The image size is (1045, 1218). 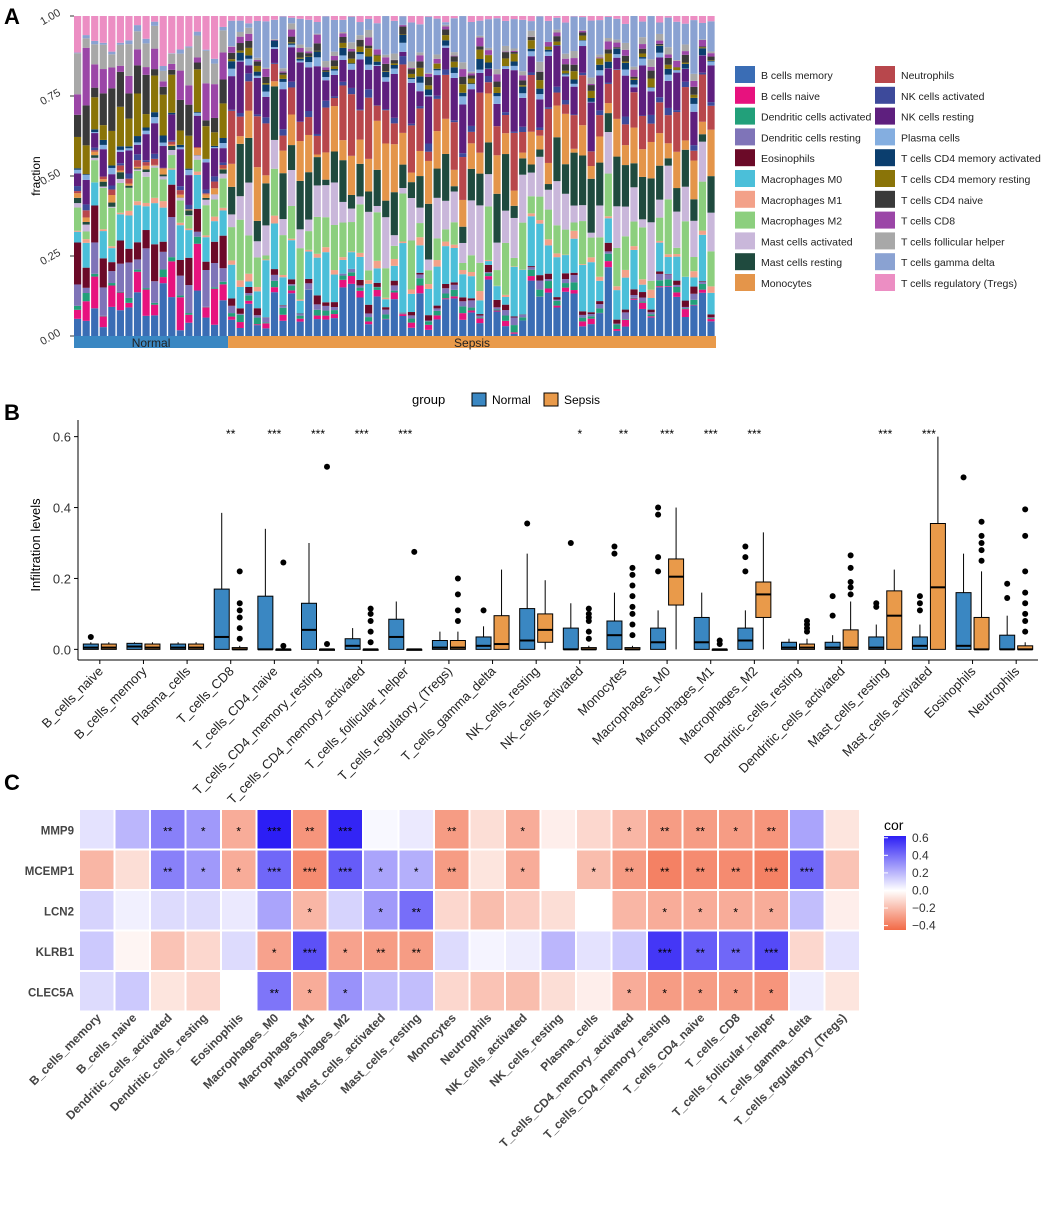 What do you see at coordinates (971, 159) in the screenshot?
I see `legend-label: T cells CD4 memory activated` at bounding box center [971, 159].